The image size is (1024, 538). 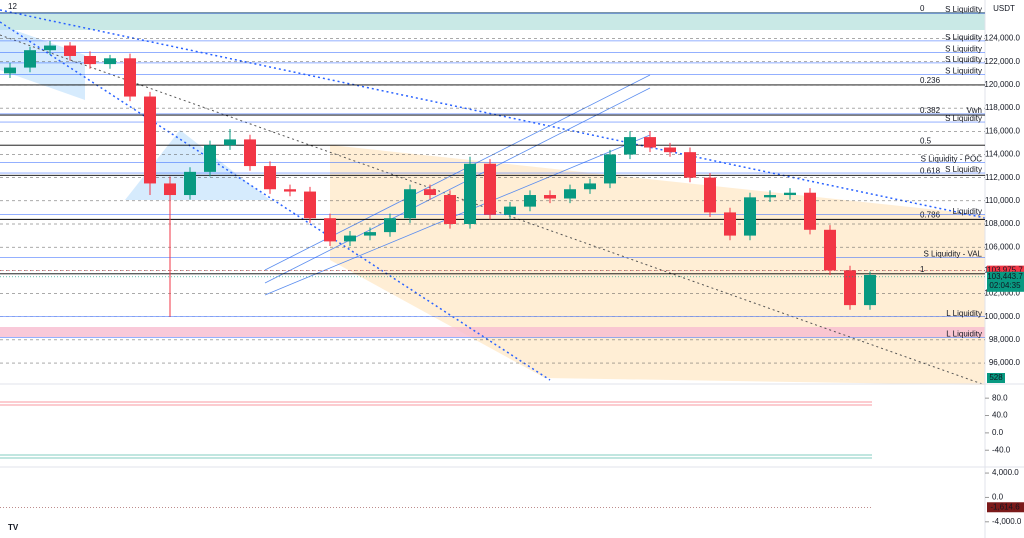 I want to click on interval: 12, so click(x=12, y=6).